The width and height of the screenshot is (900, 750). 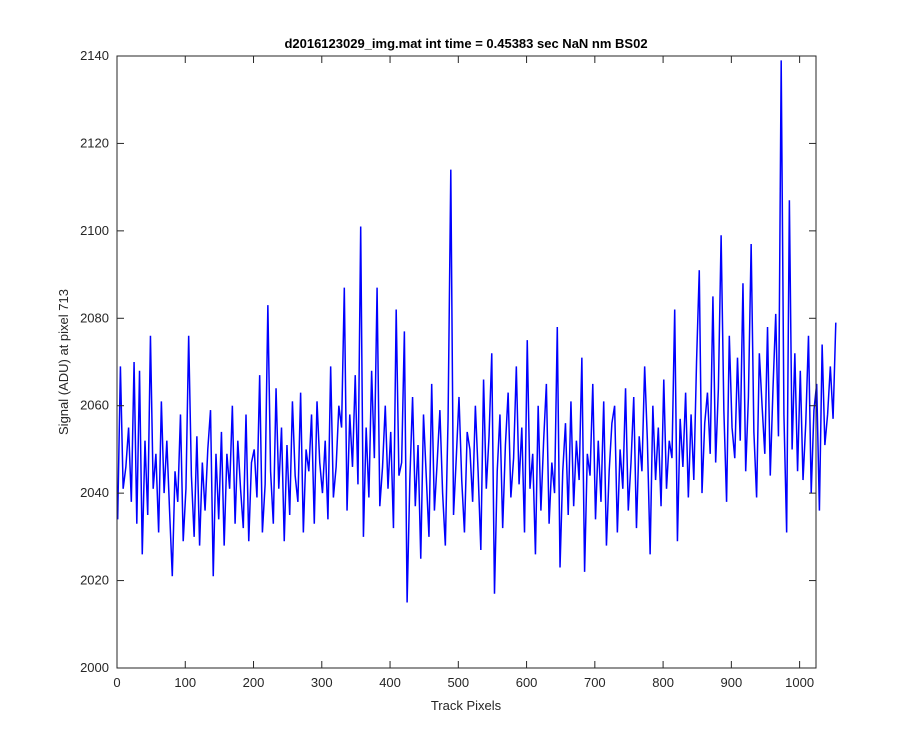 What do you see at coordinates (663, 682) in the screenshot?
I see `x-tick-label: 800` at bounding box center [663, 682].